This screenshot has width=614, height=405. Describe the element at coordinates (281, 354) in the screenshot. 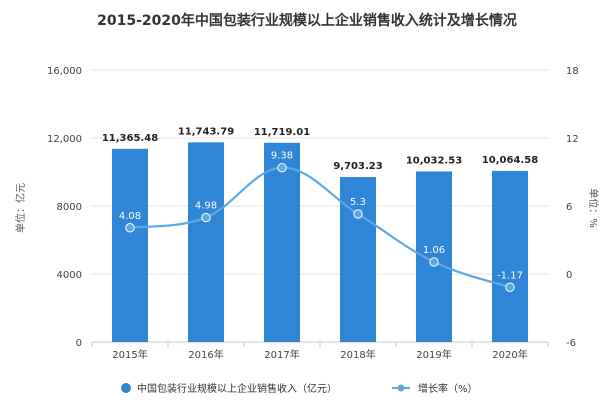

I see `x-tick-label: 2017年` at that location.